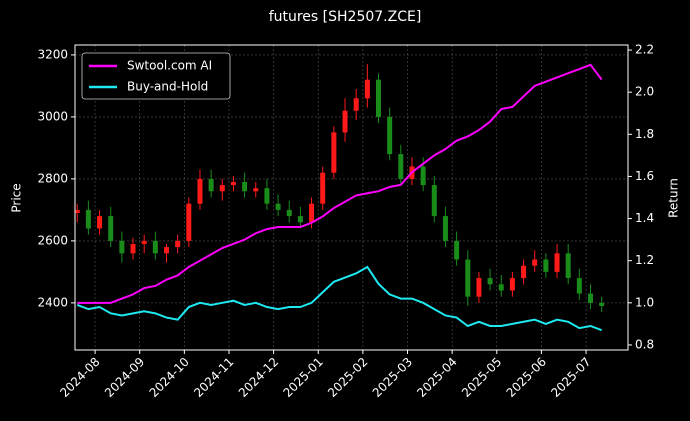 Image resolution: width=690 pixels, height=421 pixels. Describe the element at coordinates (339, 298) in the screenshot. I see `series-line` at that location.